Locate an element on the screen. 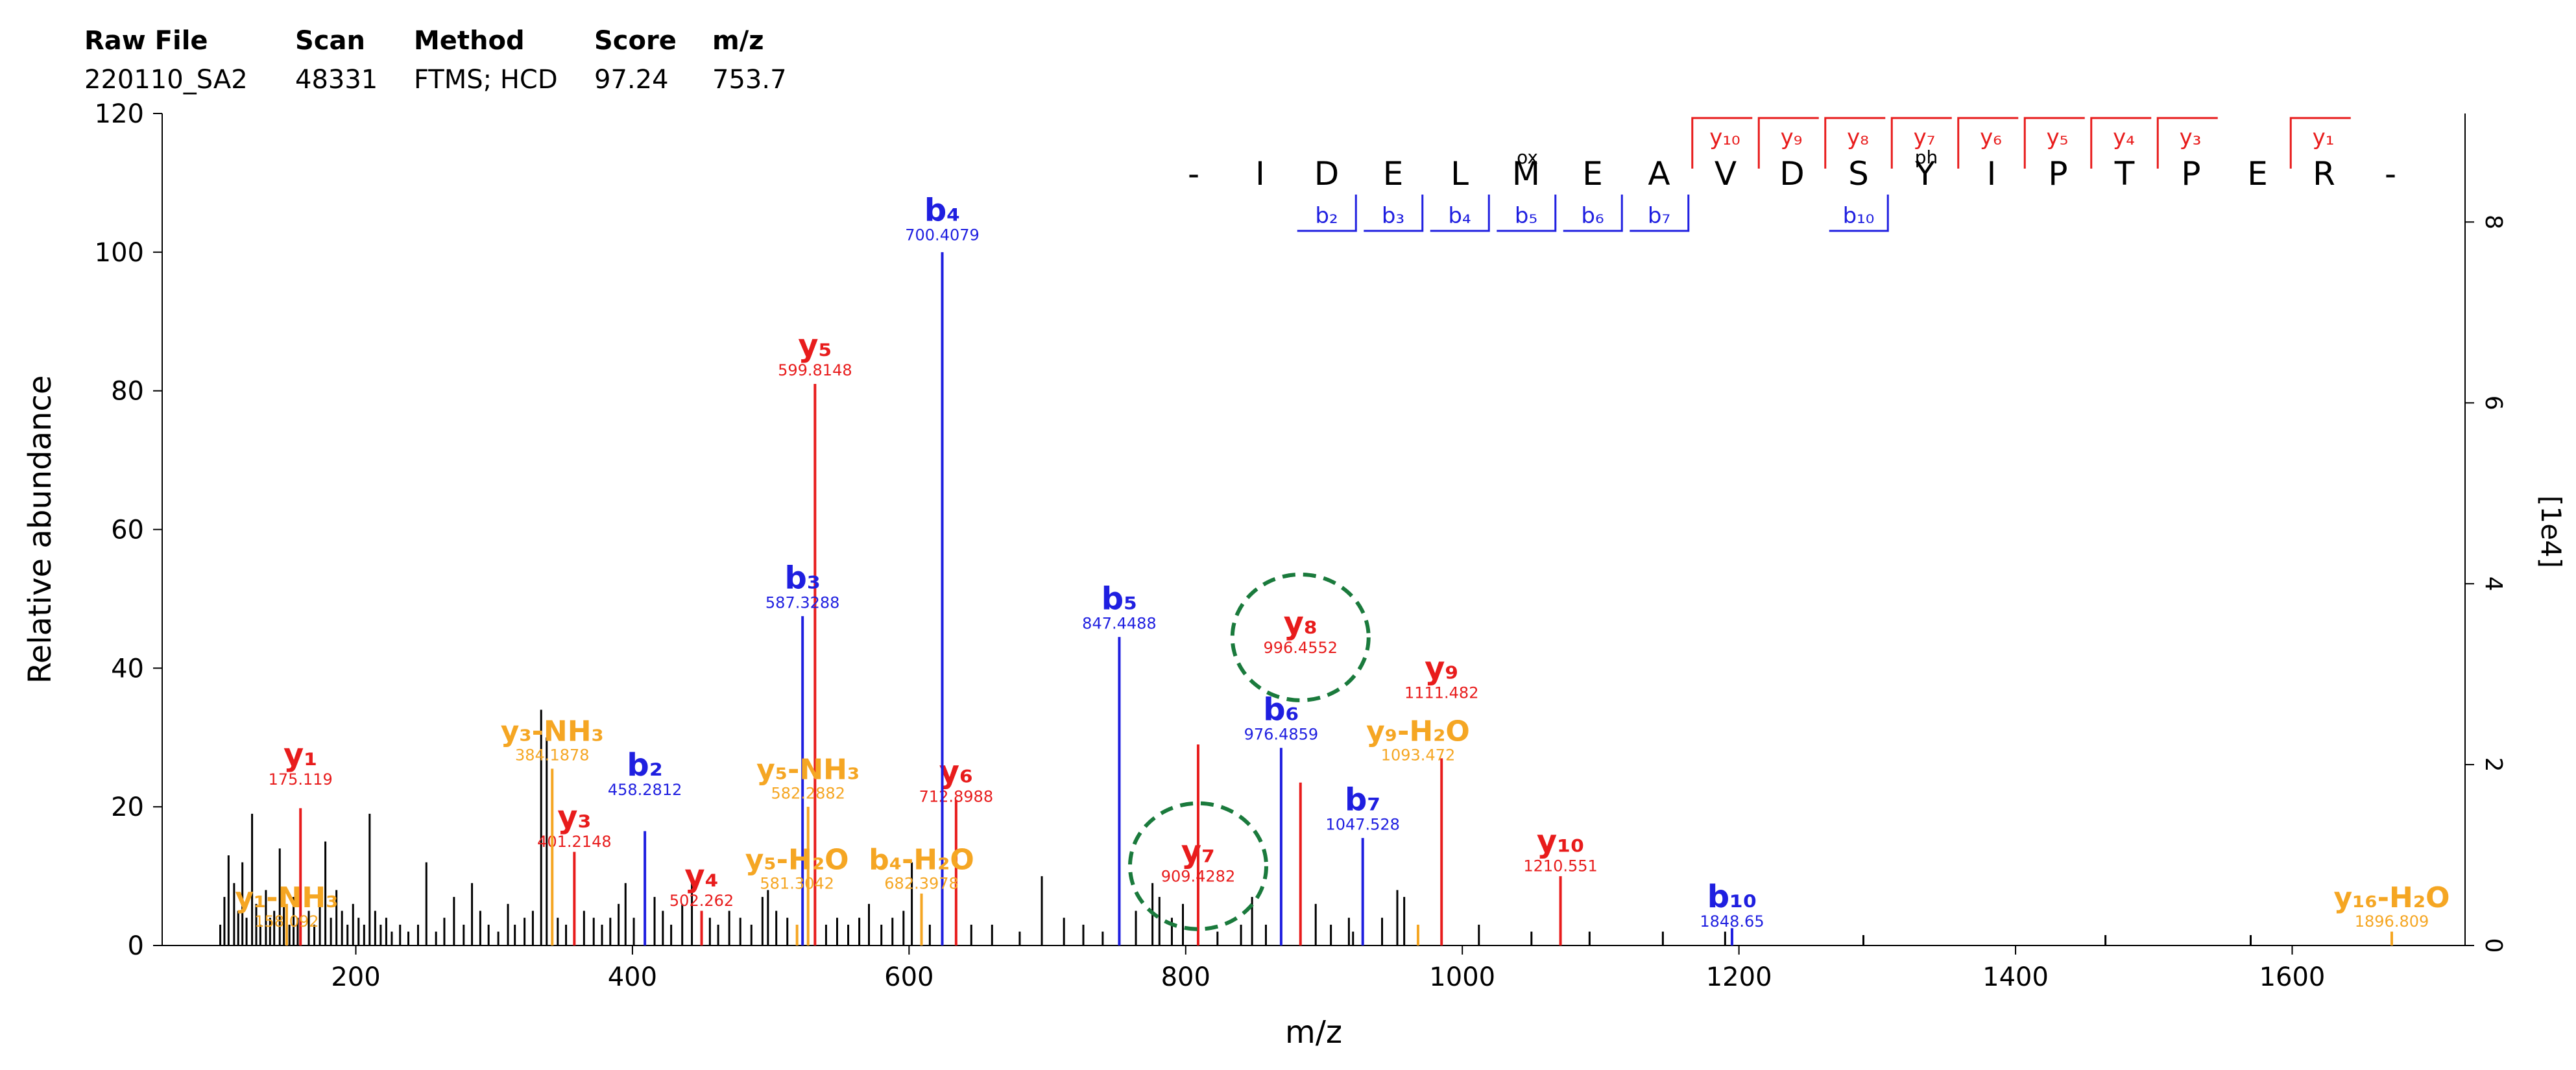  y-tick-label: 100 is located at coordinates (119, 253).